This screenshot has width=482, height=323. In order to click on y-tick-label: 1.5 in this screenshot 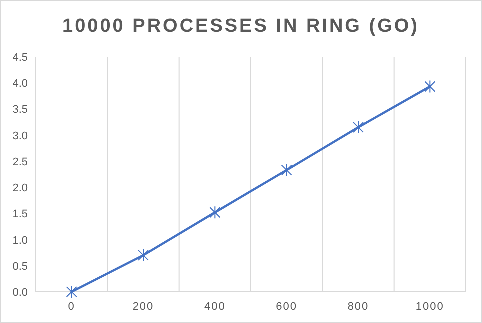, I will do `click(20, 214)`.